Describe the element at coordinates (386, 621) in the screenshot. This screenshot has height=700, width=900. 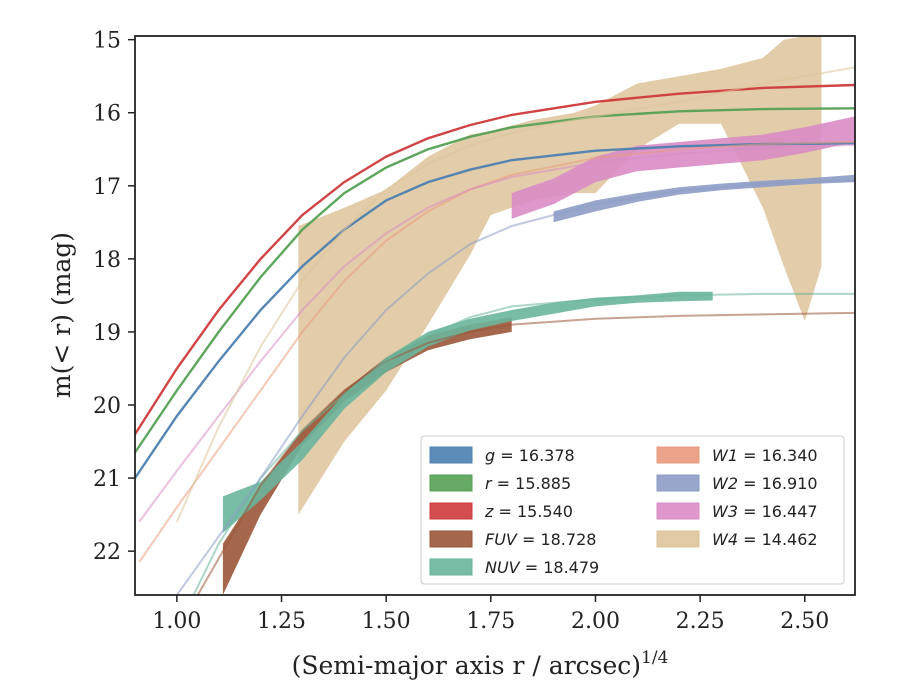
I see `x-tick-label: 1.50` at that location.